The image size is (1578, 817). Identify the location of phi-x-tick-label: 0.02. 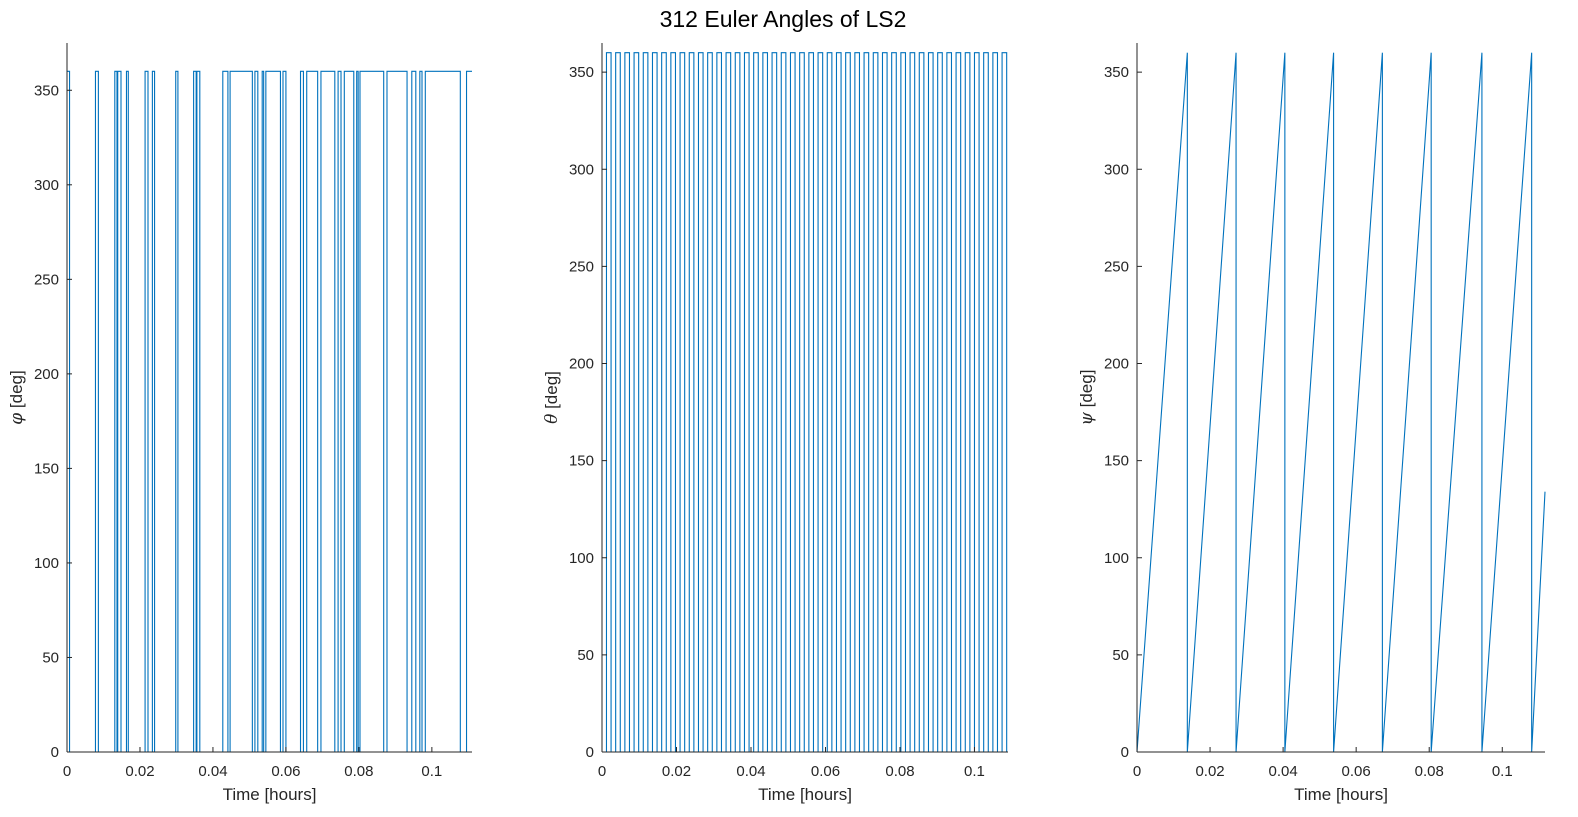
(139, 771).